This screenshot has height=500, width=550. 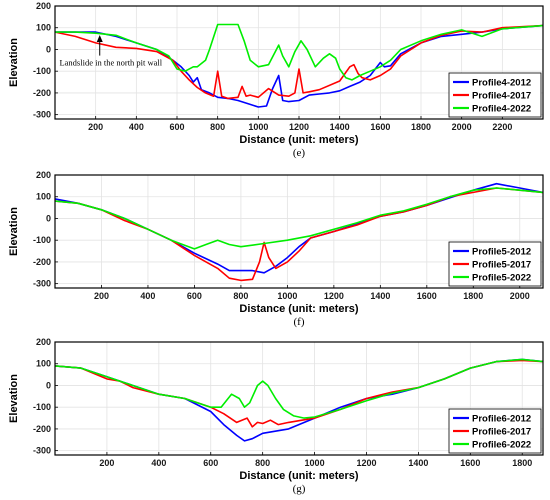 I want to click on legend: Profile5-2012 Profile5-2017 Profile5-2022, so click(x=495, y=264).